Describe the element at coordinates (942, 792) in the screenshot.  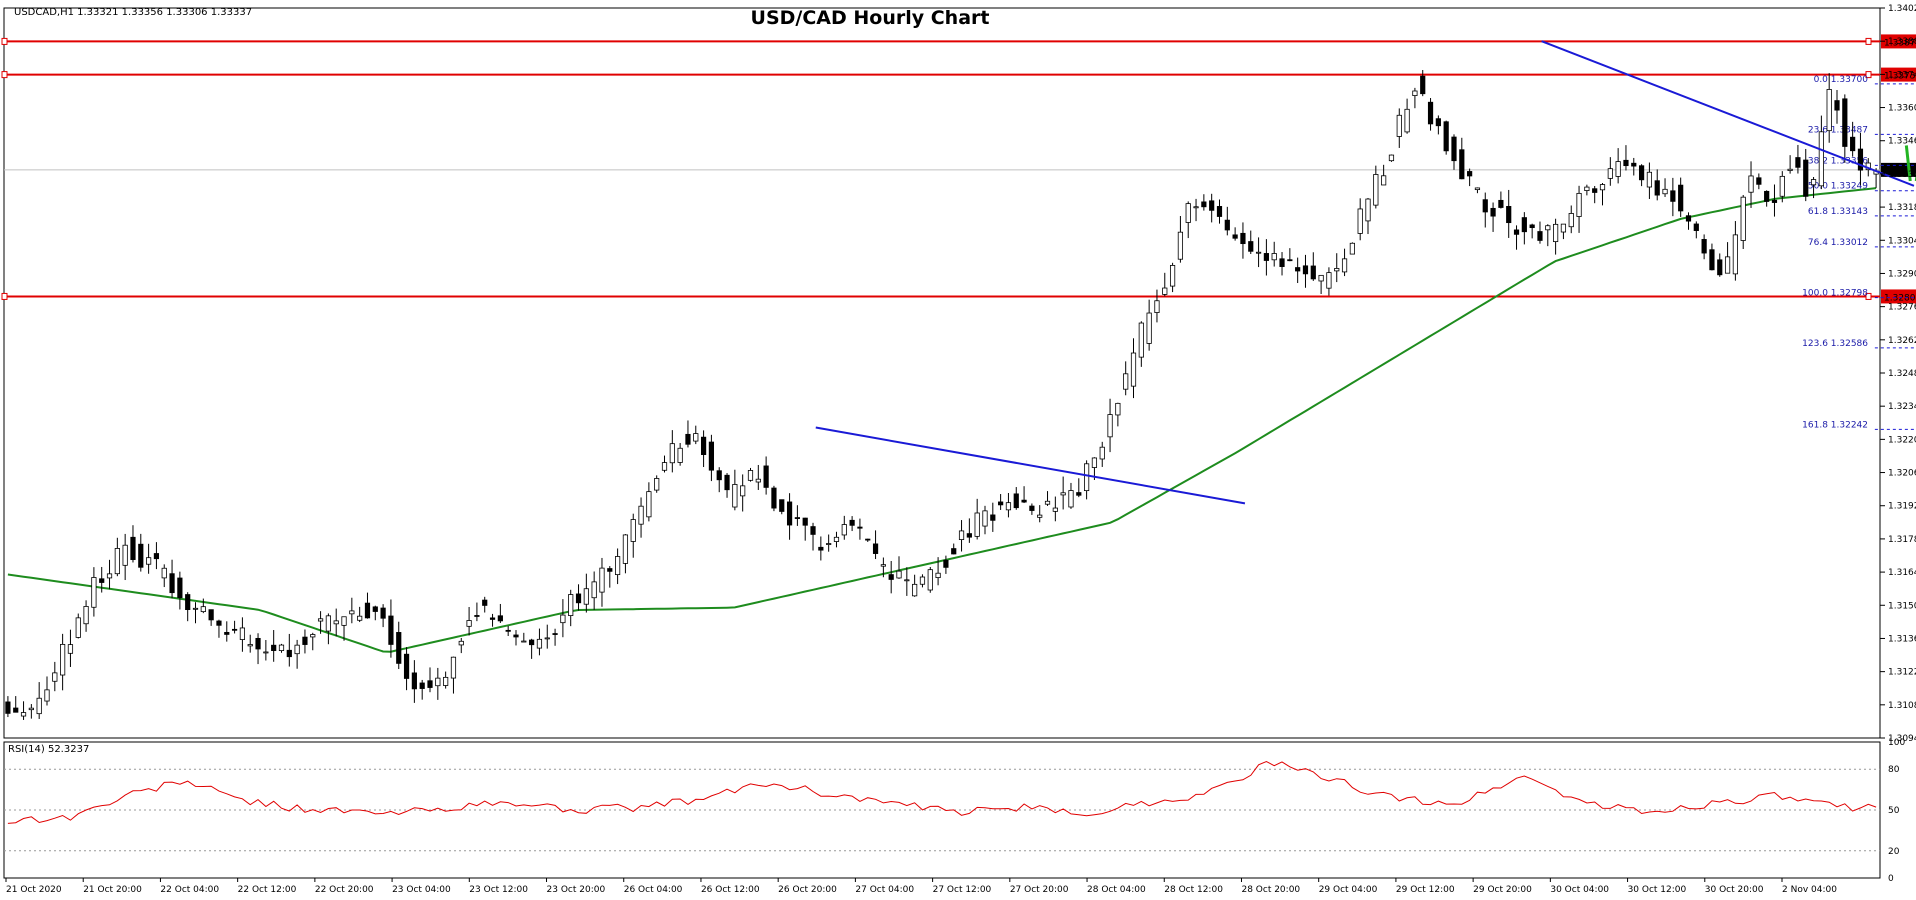
I see `rsi-line` at that location.